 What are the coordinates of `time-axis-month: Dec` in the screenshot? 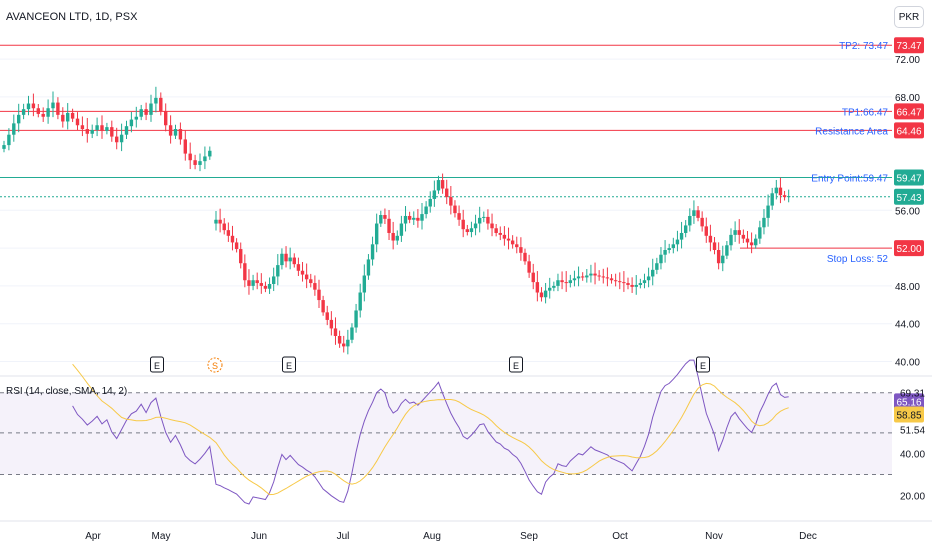 It's located at (808, 536).